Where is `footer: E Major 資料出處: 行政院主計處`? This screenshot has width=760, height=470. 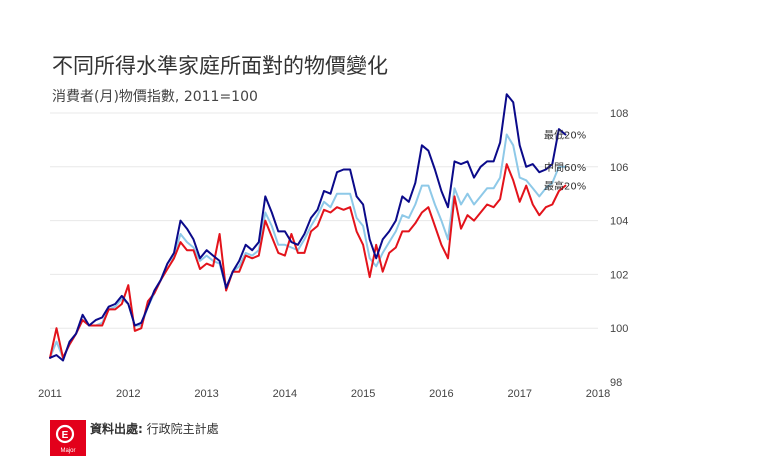
footer: E Major 資料出處: 行政院主計處 is located at coordinates (200, 437).